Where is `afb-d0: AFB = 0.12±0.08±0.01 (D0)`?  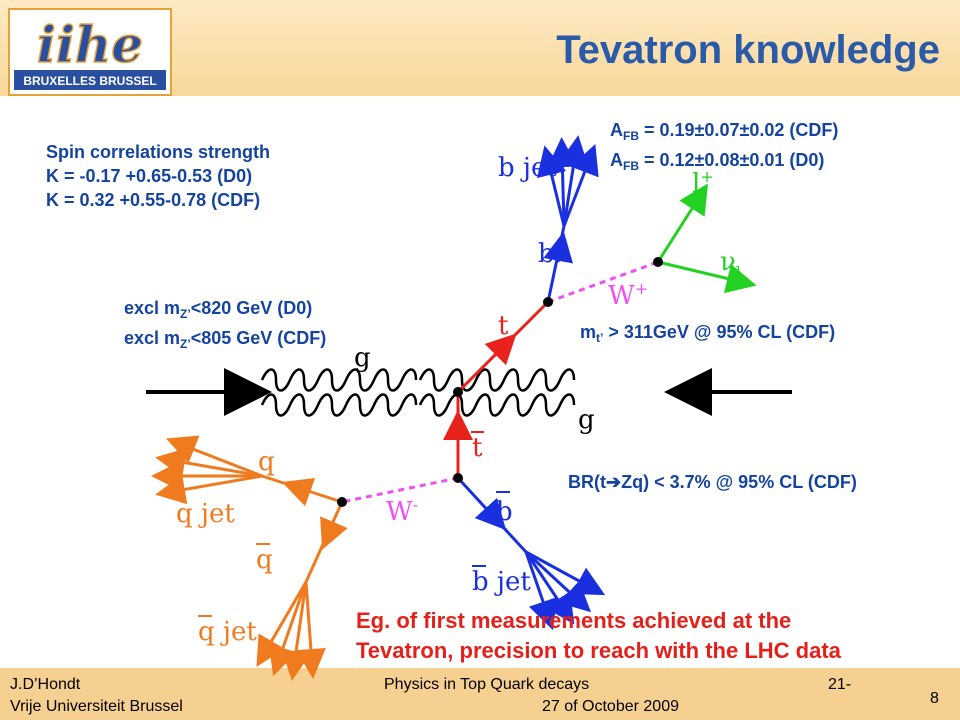 afb-d0: AFB = 0.12±0.08±0.01 (D0) is located at coordinates (717, 161).